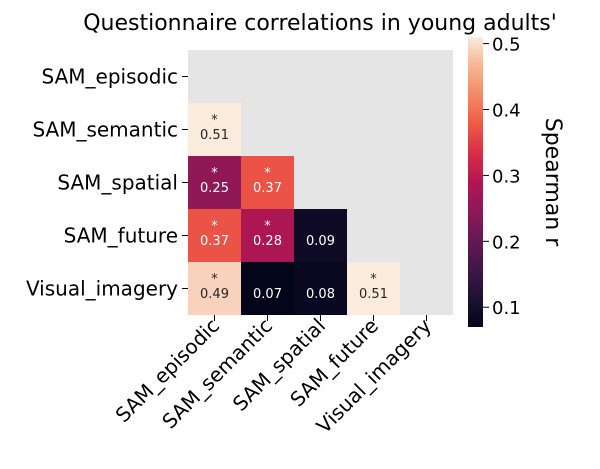  What do you see at coordinates (117, 183) in the screenshot?
I see `row-label: SAM_spatial` at bounding box center [117, 183].